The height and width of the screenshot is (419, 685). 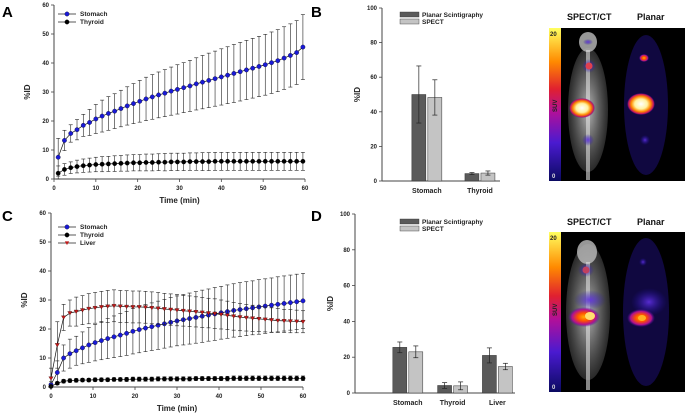 What do you see at coordinates (589, 222) in the screenshot?
I see `spect-ct-title: SPECT/CT` at bounding box center [589, 222].